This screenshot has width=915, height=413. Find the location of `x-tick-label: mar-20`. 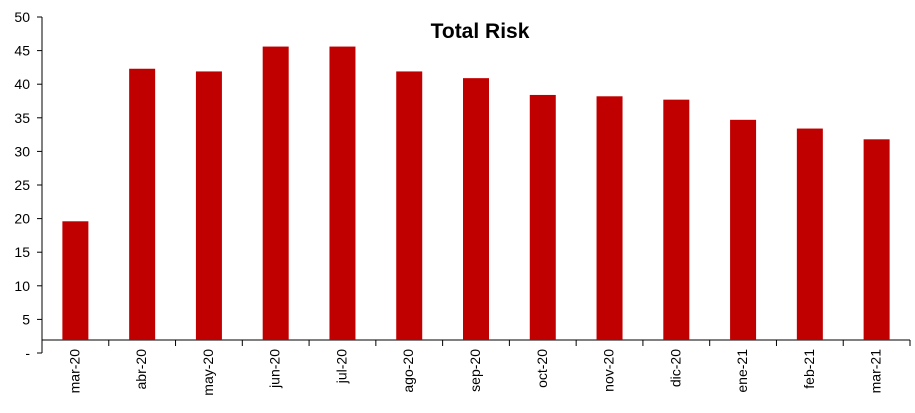

x-tick-label: mar-20 is located at coordinates (74, 371).